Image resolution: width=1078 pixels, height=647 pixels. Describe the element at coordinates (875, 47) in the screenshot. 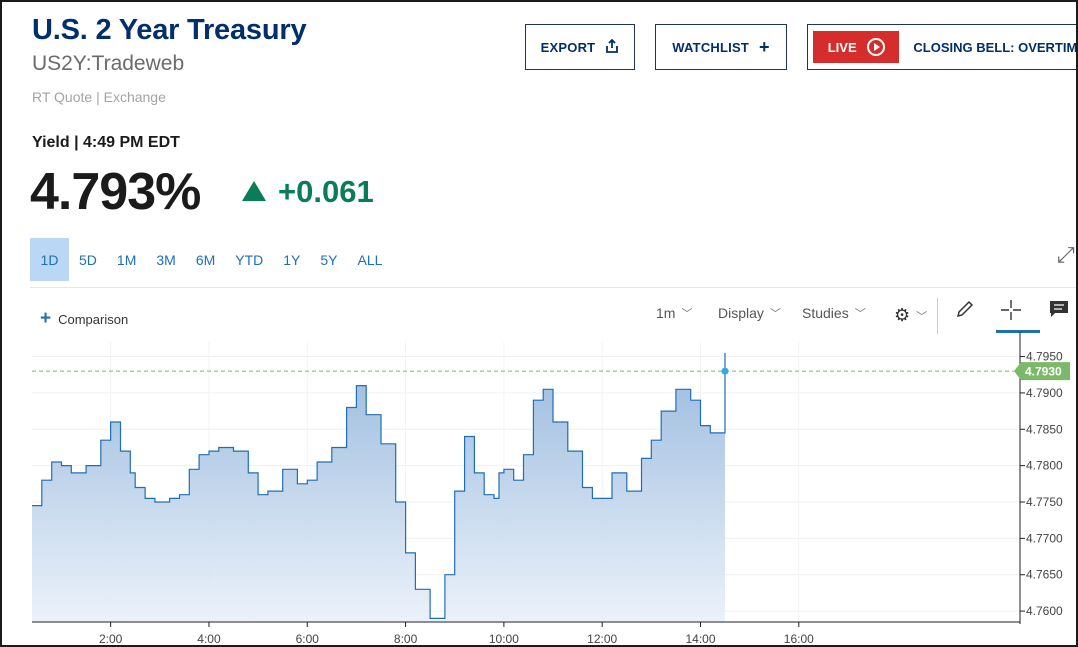

I see `play-icon` at that location.